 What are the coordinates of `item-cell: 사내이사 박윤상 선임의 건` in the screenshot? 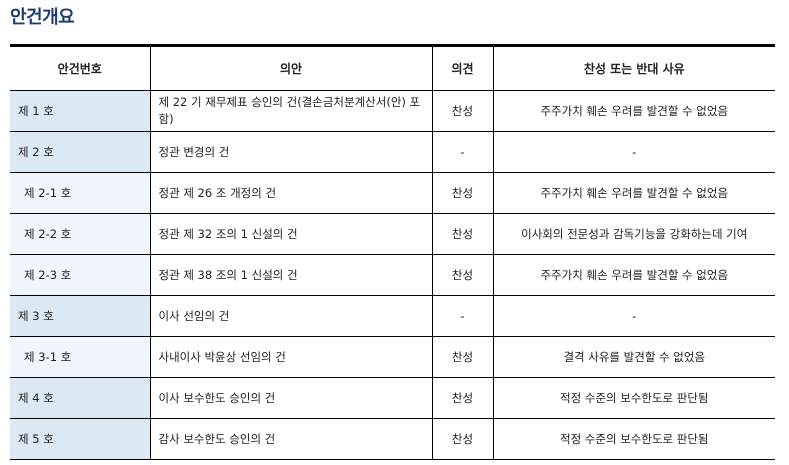 It's located at (291, 357).